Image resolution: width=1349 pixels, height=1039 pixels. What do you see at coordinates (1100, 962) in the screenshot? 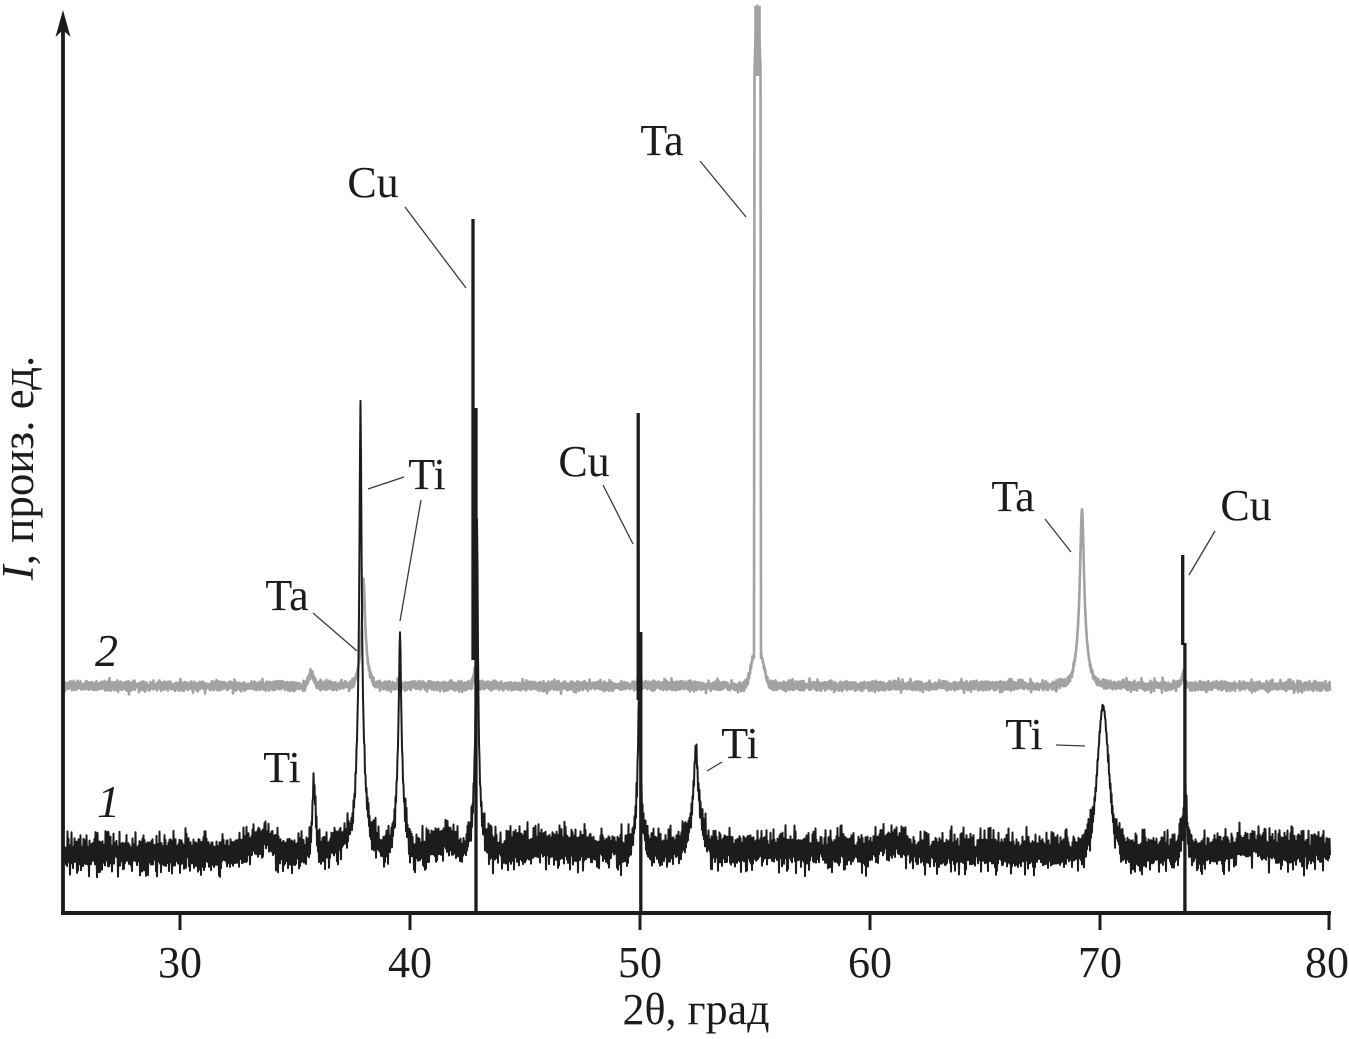
I see `svg-text: 70` at bounding box center [1100, 962].